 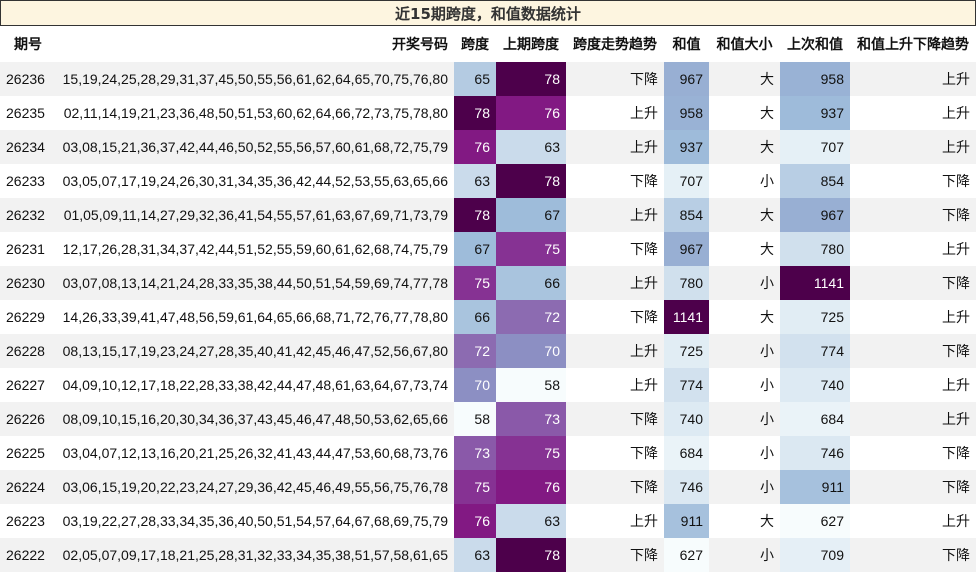 I want to click on cell-prev-span: 63, so click(x=531, y=521).